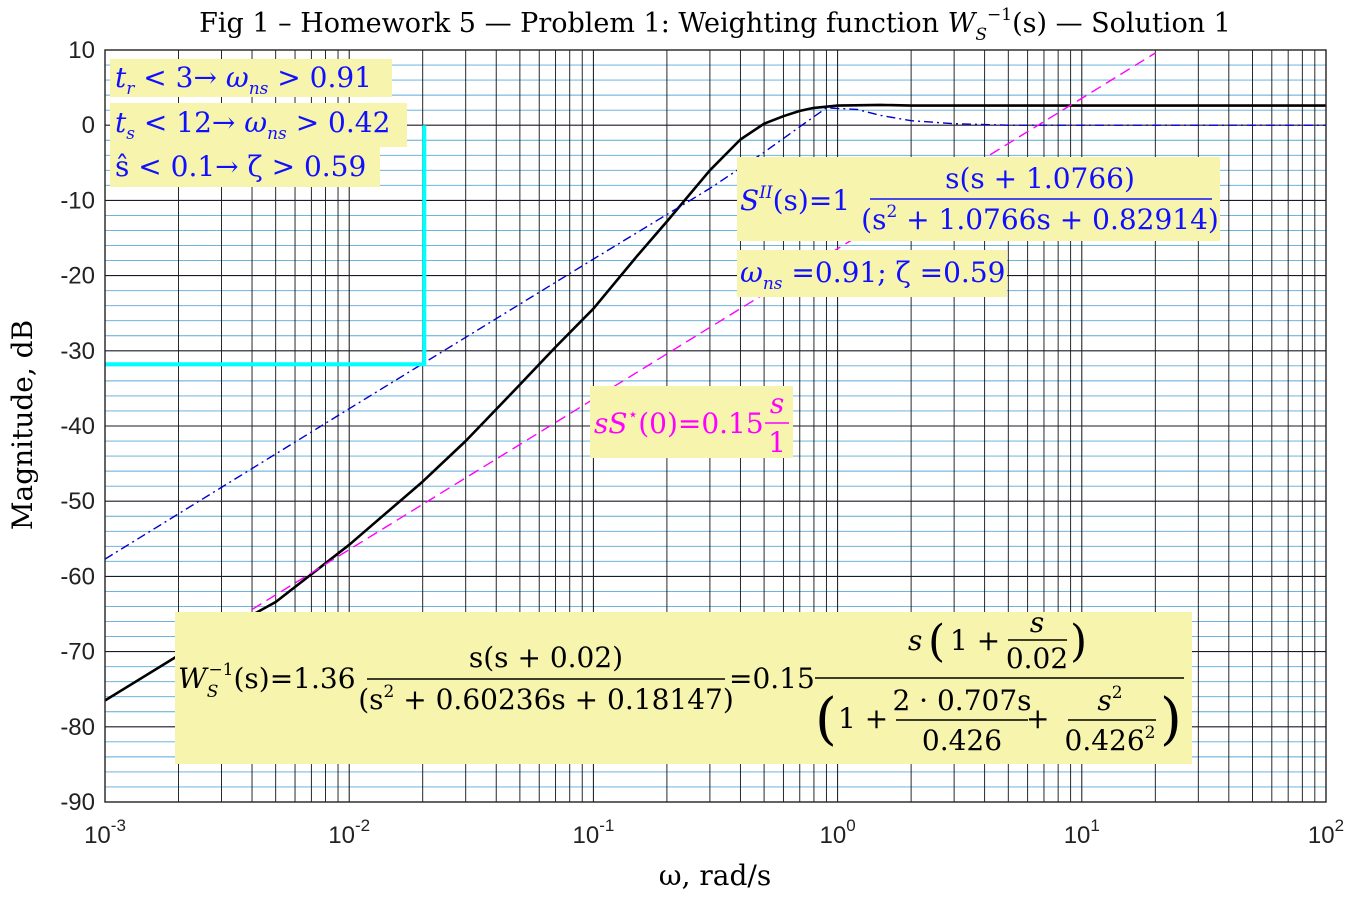 Image resolution: width=1370 pixels, height=900 pixels. I want to click on ws-den2-lparen: (, so click(826, 719).